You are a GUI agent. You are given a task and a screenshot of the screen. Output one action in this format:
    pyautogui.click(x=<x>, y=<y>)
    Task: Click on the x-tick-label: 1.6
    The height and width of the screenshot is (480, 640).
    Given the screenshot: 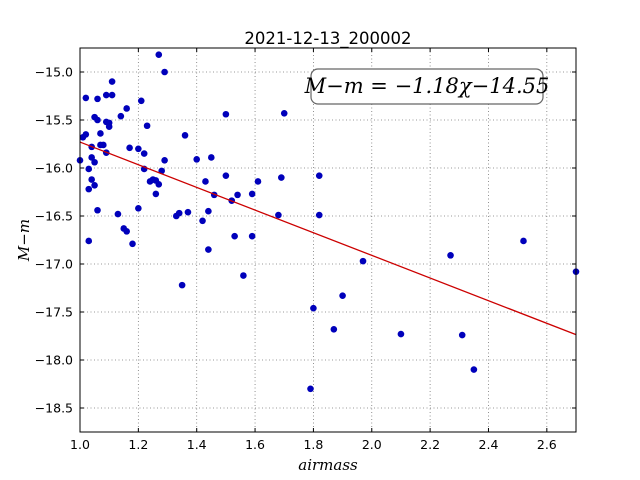 What is the action you would take?
    pyautogui.click(x=255, y=444)
    